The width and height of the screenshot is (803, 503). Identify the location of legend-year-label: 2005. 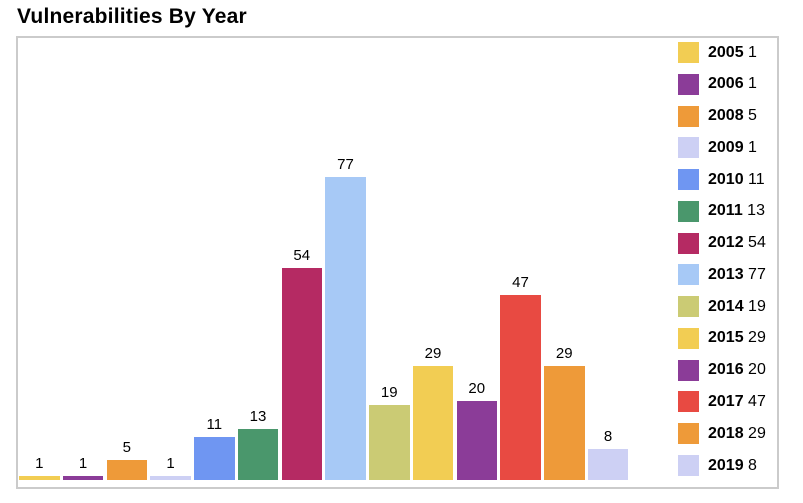
(726, 52).